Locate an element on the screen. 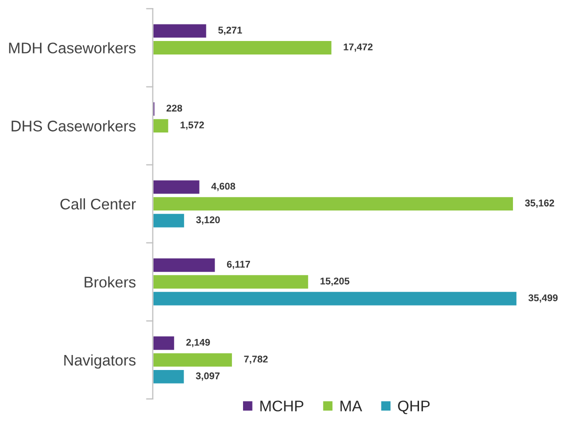 This screenshot has width=583, height=436. data-label: 228 is located at coordinates (174, 108).